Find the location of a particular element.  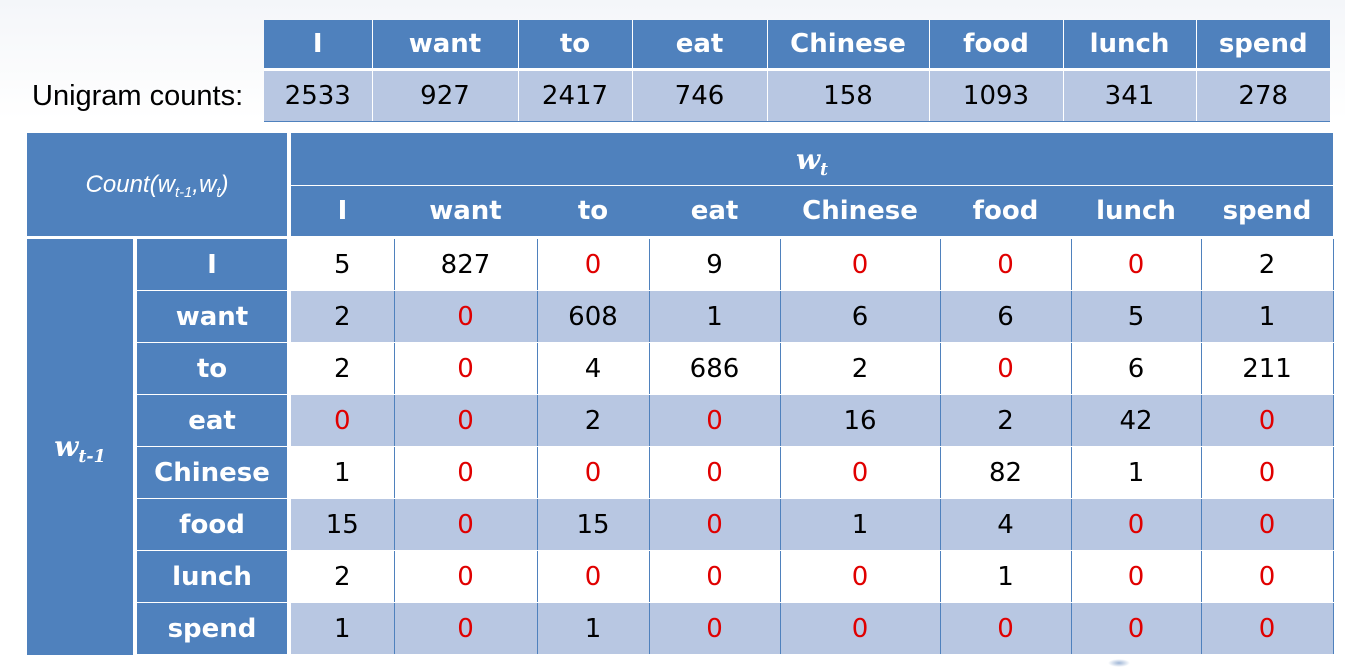

table-row: Chinese 1 0 0 0 0 82 1 0 is located at coordinates (680, 472).